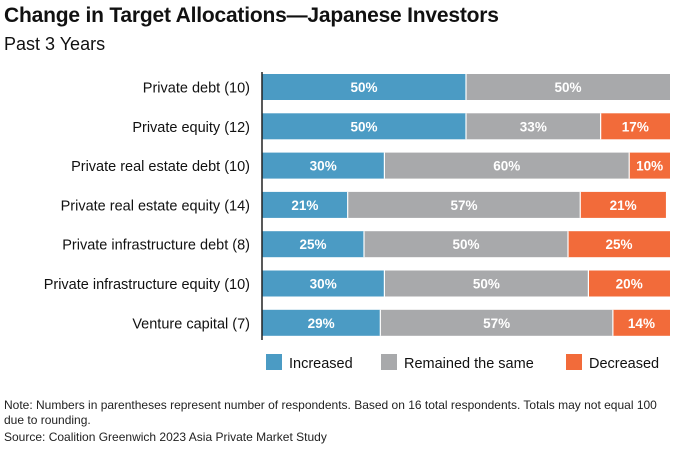  What do you see at coordinates (55, 44) in the screenshot?
I see `chart-subtitle: Past 3 Years` at bounding box center [55, 44].